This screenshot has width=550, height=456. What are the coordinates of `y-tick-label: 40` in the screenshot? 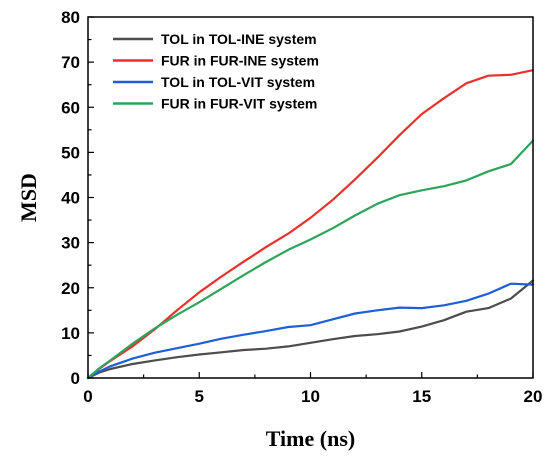 It's located at (70, 198).